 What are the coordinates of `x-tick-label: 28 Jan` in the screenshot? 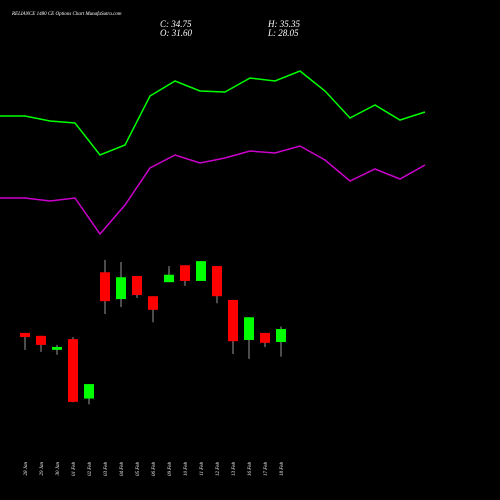 It's located at (26, 469).